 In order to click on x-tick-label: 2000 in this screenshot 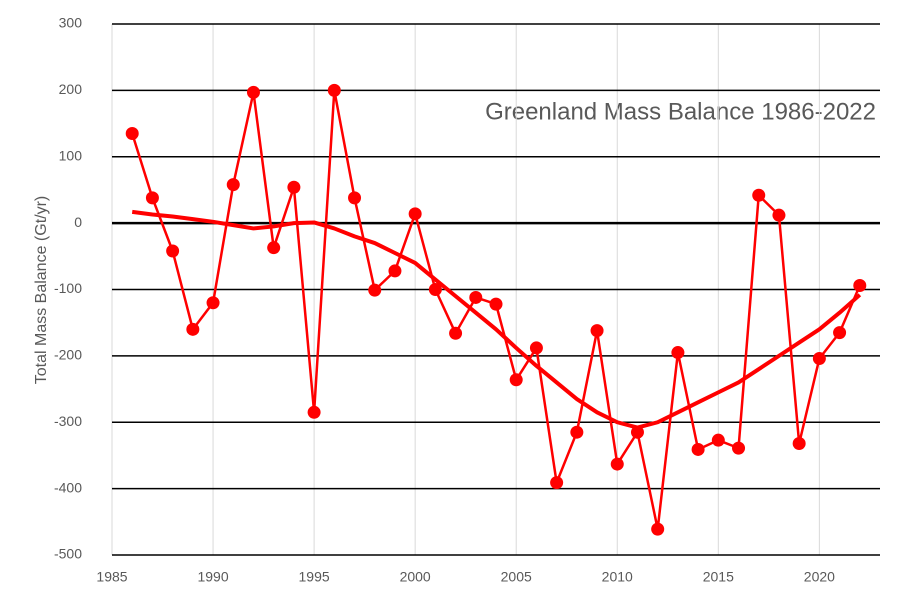, I will do `click(415, 577)`.